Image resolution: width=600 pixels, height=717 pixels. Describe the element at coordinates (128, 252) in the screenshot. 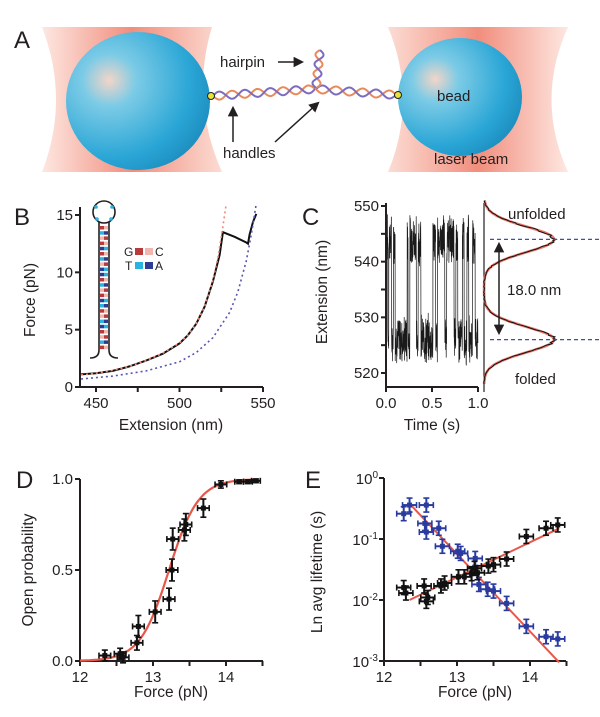

I see `legend-g-label: G` at that location.